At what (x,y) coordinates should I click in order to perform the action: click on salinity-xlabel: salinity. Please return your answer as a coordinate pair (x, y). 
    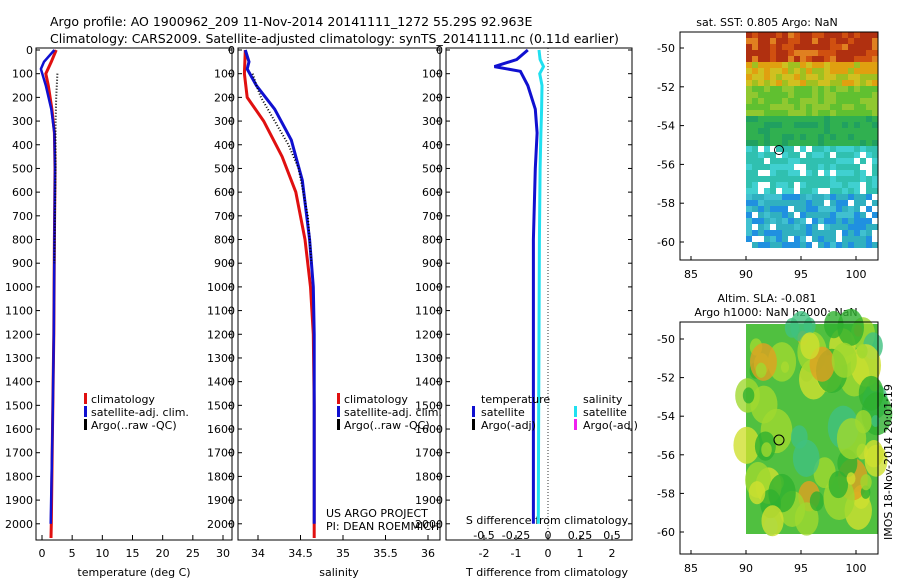
    Looking at the image, I should click on (339, 572).